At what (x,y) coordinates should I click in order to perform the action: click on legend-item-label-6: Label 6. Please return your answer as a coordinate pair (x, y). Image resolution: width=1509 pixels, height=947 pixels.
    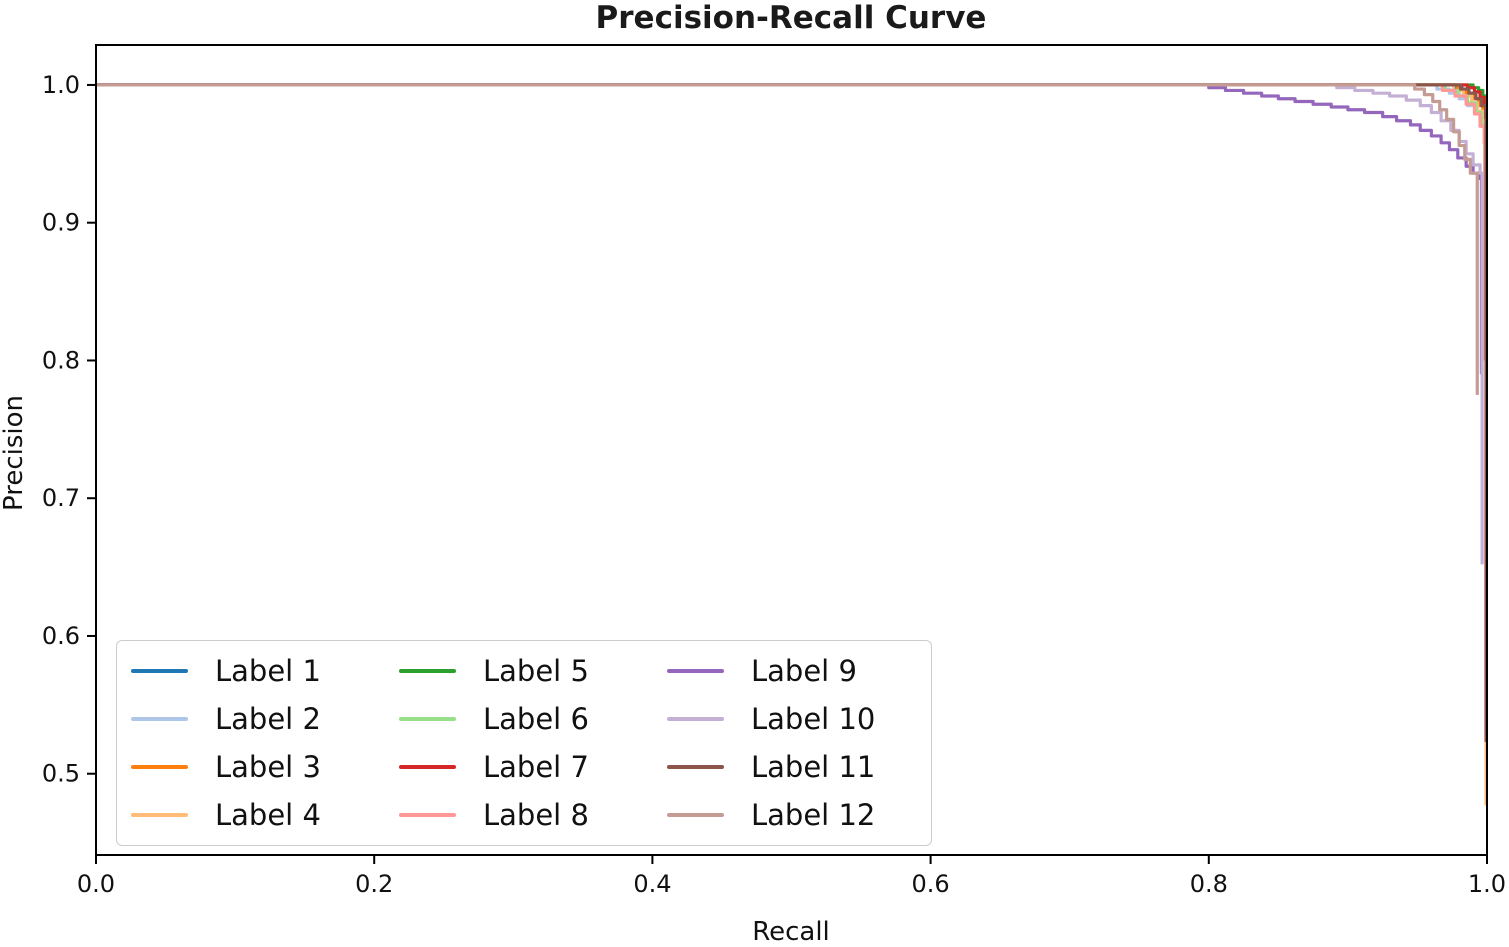
    Looking at the image, I should click on (533, 719).